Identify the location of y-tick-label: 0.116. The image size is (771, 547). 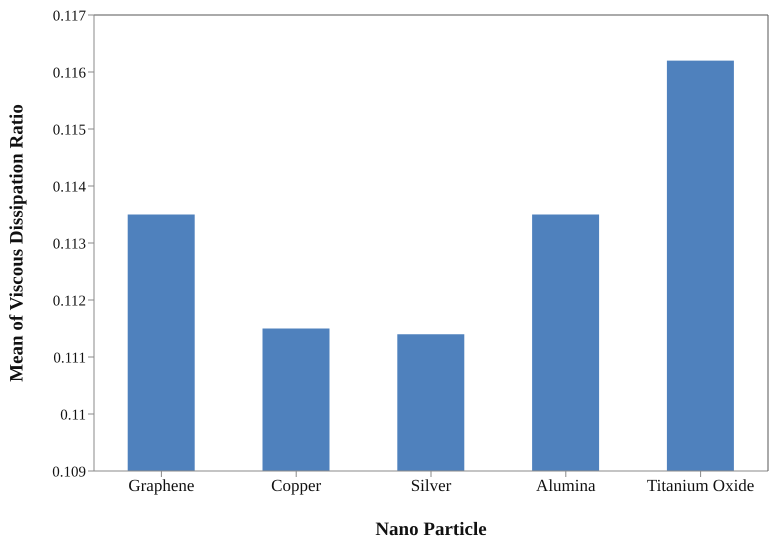
(69, 73).